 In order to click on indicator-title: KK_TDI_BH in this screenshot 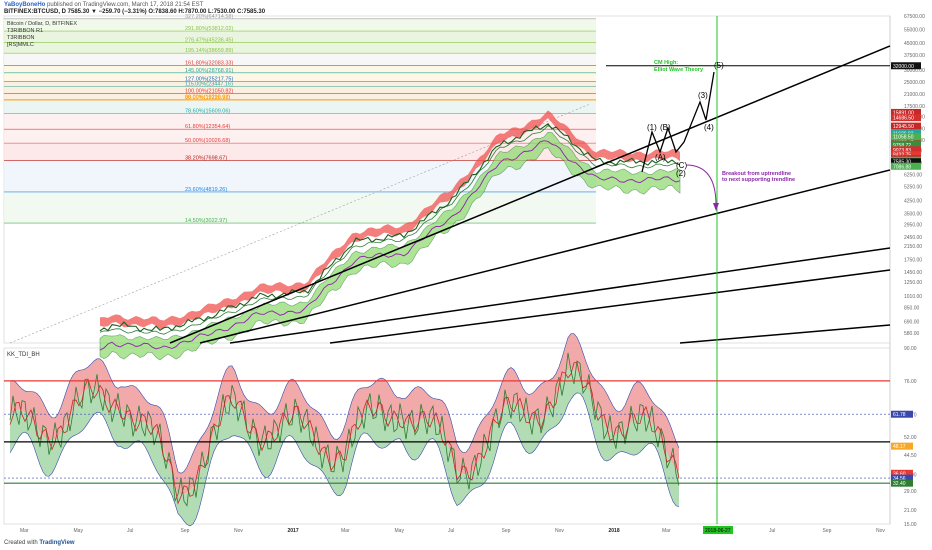, I will do `click(23, 355)`.